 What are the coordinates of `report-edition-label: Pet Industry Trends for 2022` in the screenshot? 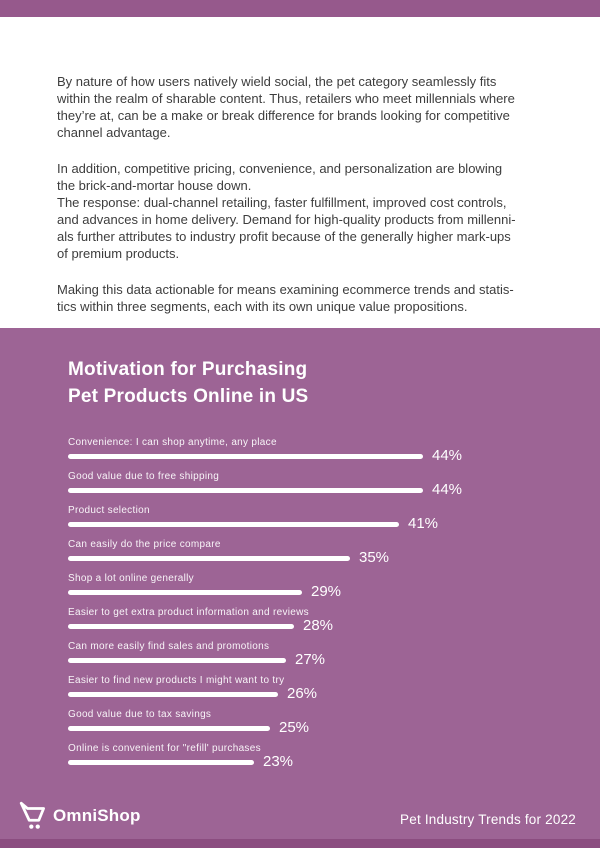 It's located at (488, 819).